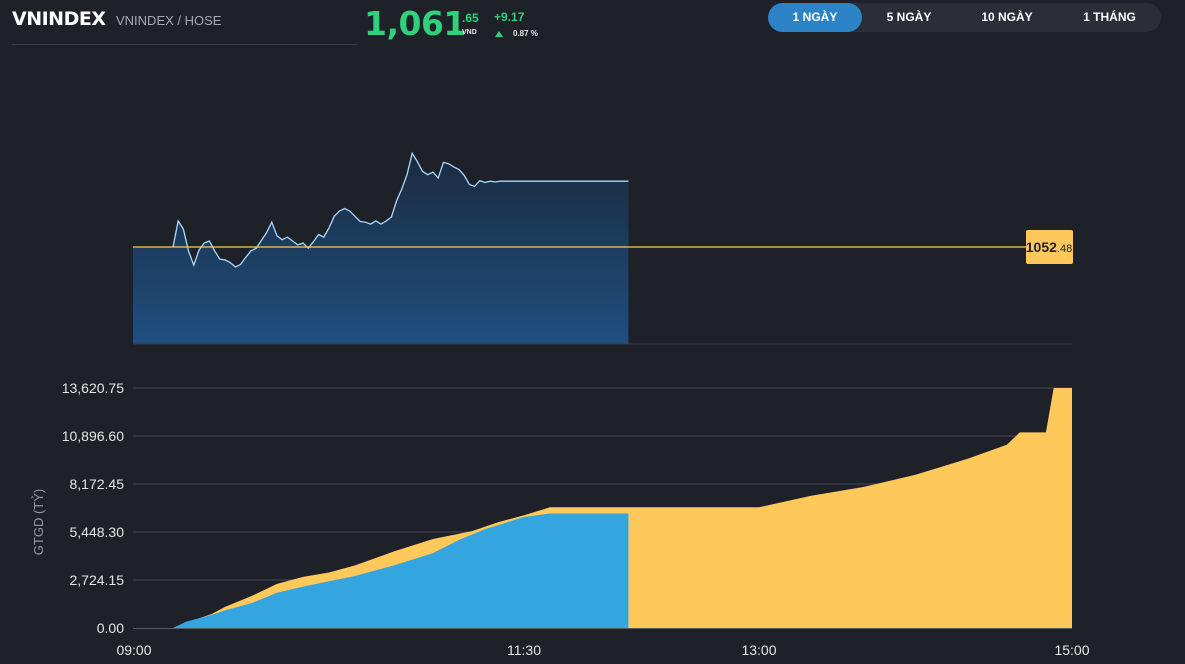 This screenshot has width=1185, height=664. What do you see at coordinates (1064, 249) in the screenshot?
I see `reference-label-dec: .48` at bounding box center [1064, 249].